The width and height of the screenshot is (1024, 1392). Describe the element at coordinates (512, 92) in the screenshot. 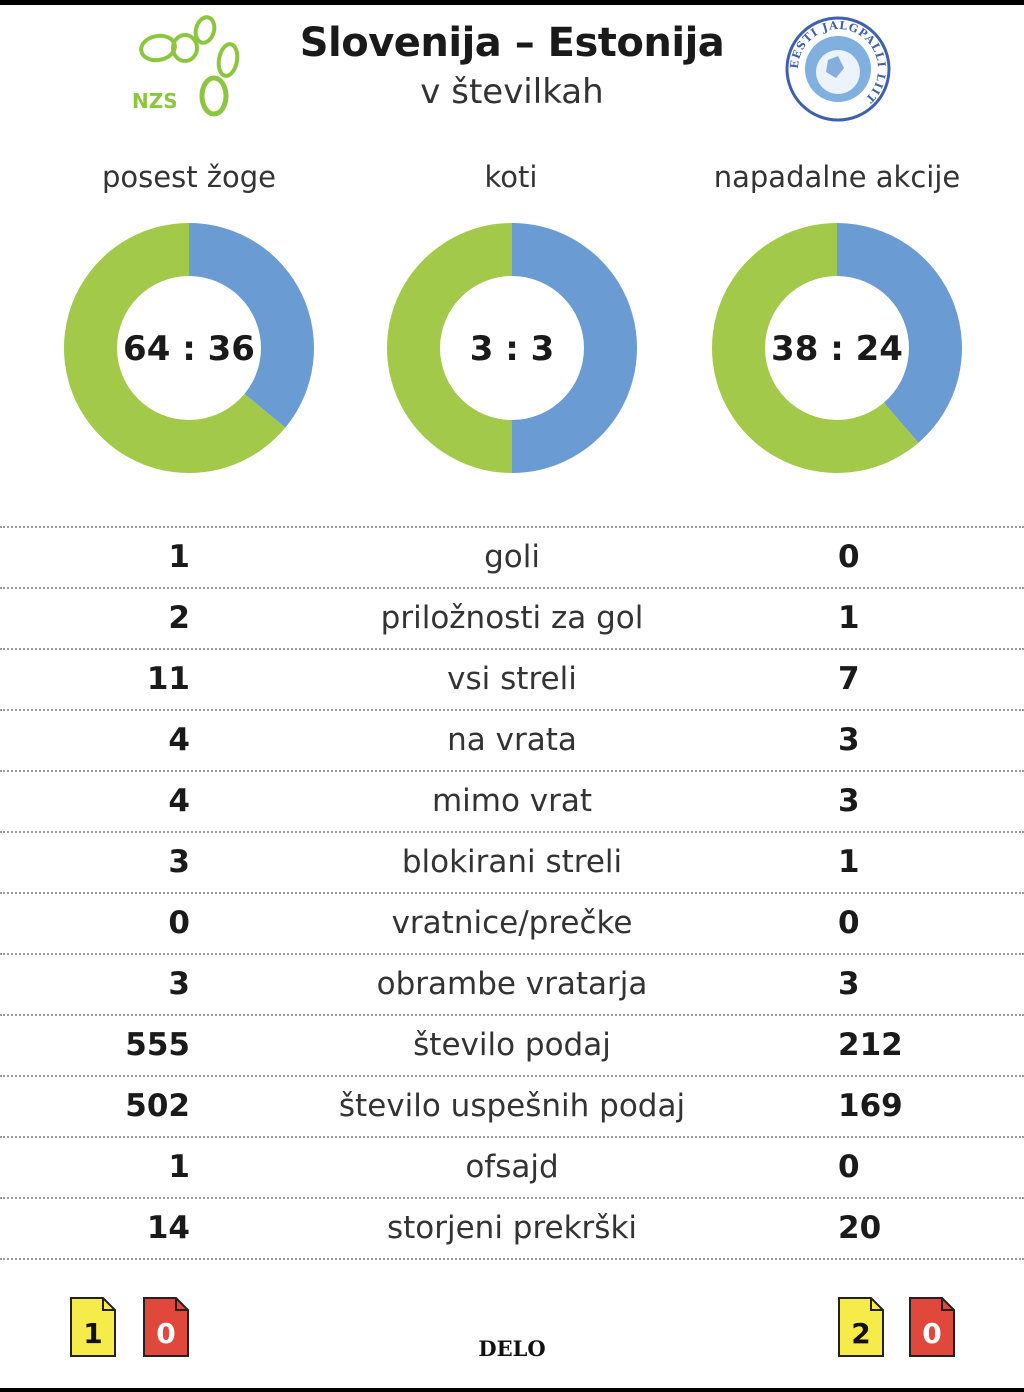

I see `page-subtitle: v številkah` at that location.